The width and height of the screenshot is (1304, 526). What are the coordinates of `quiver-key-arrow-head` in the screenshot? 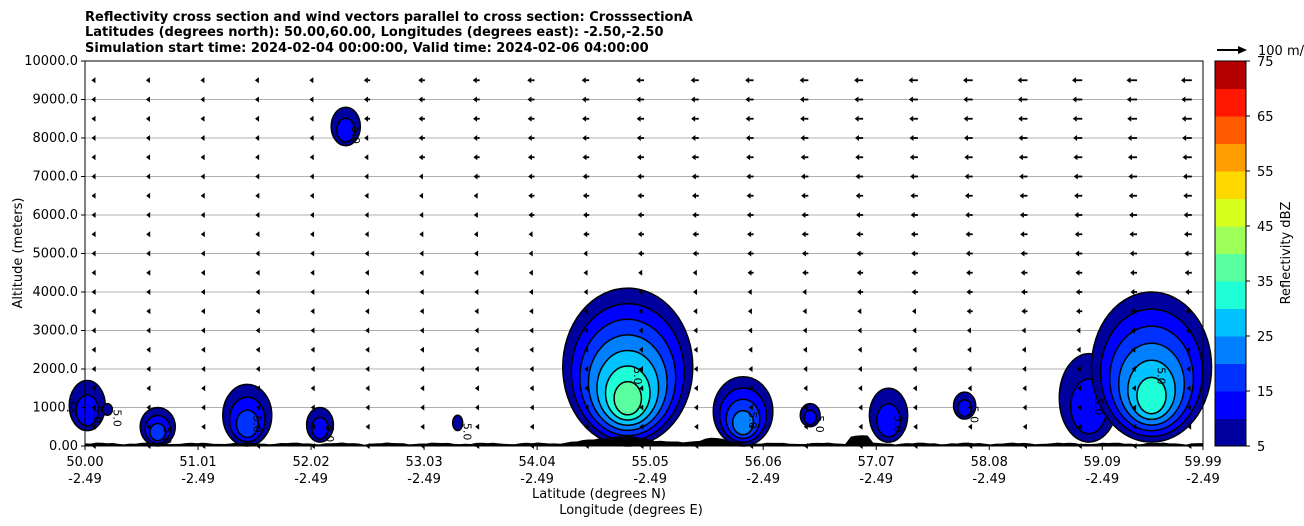 It's located at (1242, 50).